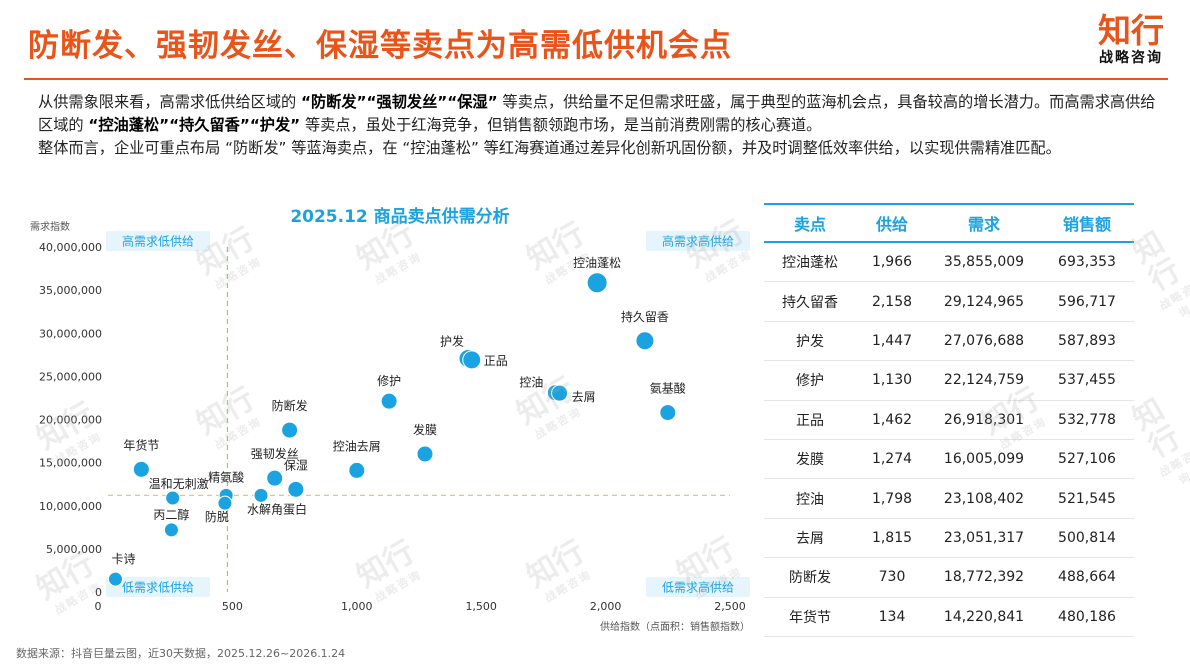 This screenshot has height=669, width=1190. I want to click on data-point-label: 丙二醇, so click(171, 514).